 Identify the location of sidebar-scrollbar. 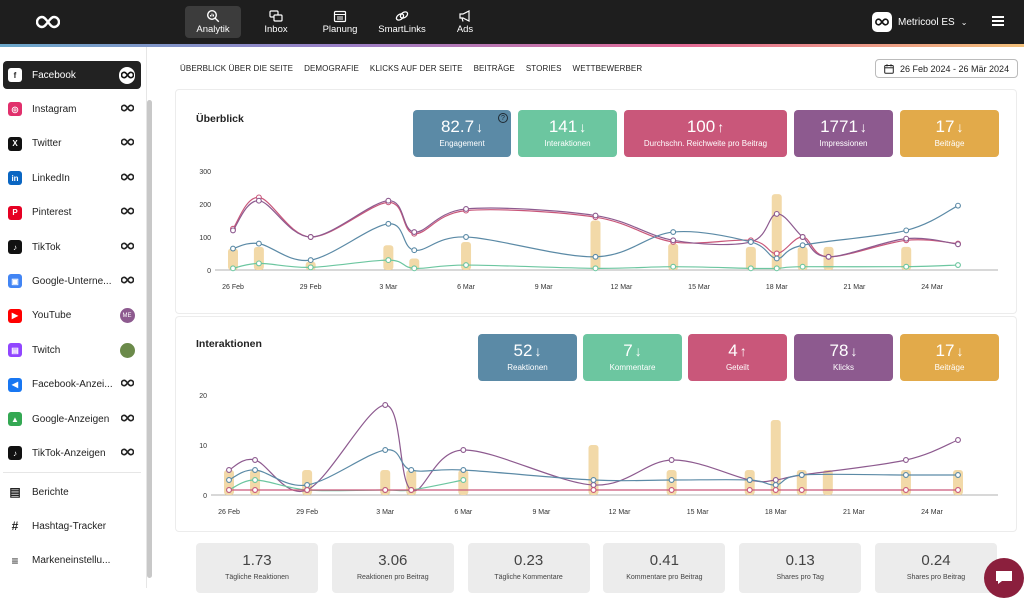
(149, 339).